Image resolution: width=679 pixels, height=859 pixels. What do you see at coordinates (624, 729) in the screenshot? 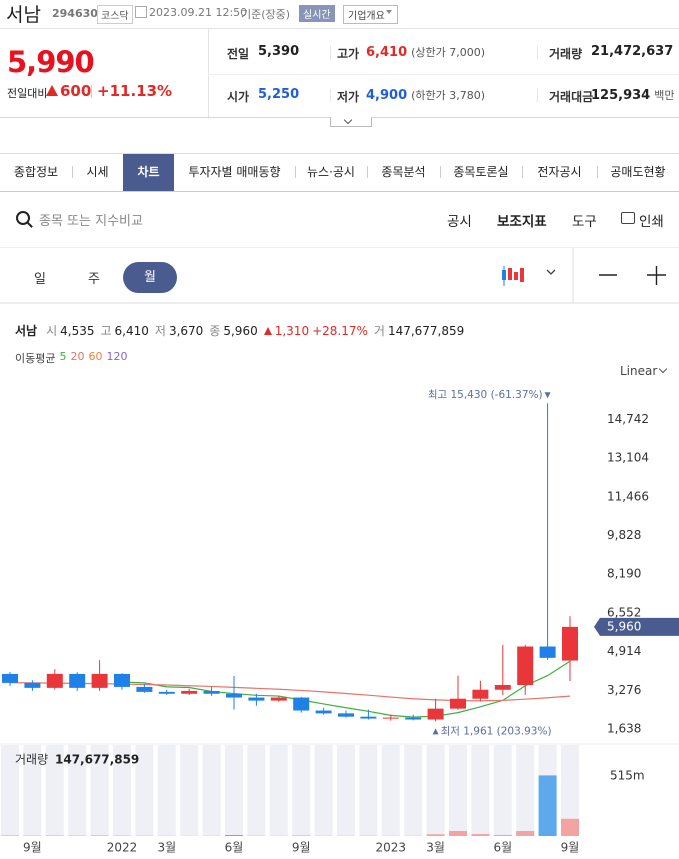
I see `y-tick-label: 1,638` at bounding box center [624, 729].